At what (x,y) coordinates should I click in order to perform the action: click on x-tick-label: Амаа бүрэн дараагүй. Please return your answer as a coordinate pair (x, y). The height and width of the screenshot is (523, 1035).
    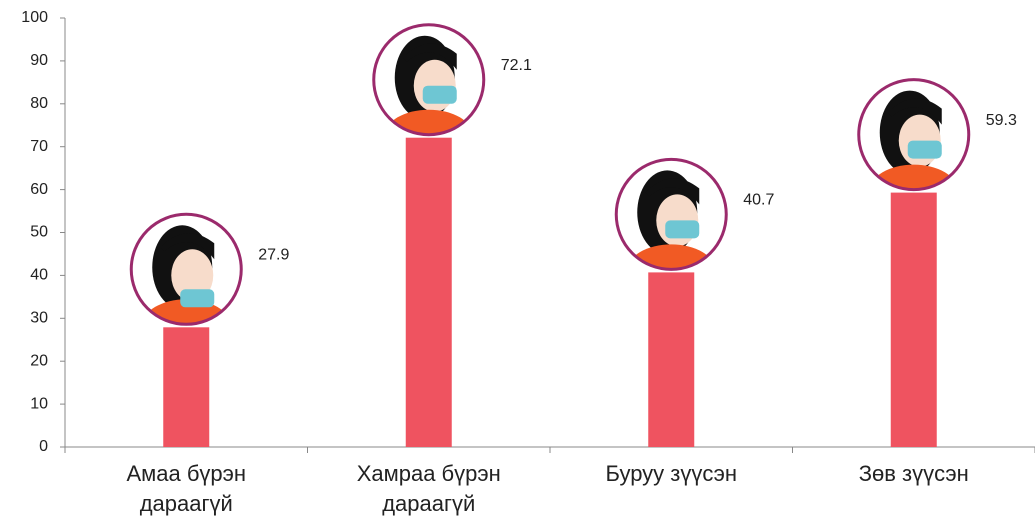
    Looking at the image, I should click on (186, 488).